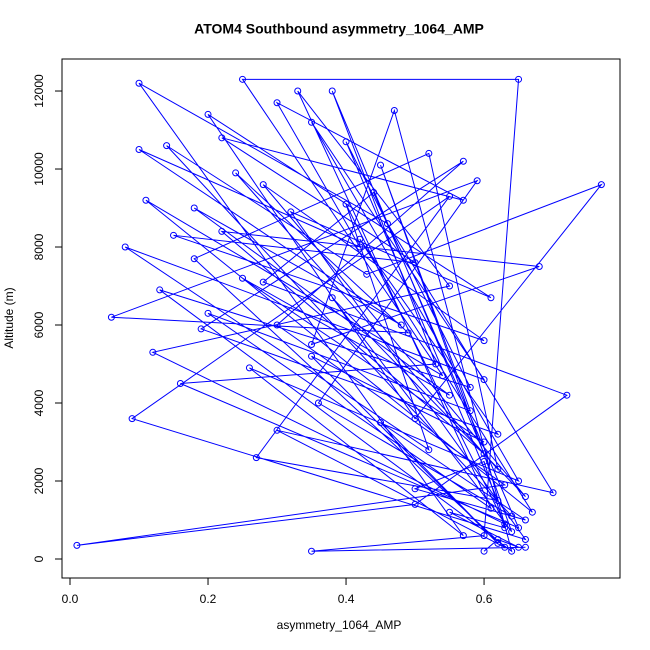 This screenshot has height=650, width=650. I want to click on y-tick-label: 12000, so click(39, 91).